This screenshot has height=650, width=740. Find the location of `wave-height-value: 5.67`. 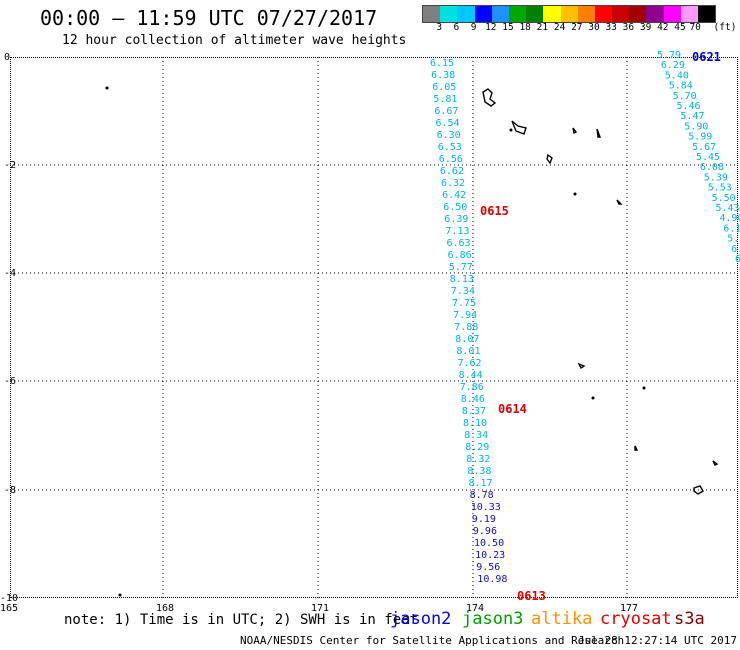

wave-height-value: 5.67 is located at coordinates (704, 147).